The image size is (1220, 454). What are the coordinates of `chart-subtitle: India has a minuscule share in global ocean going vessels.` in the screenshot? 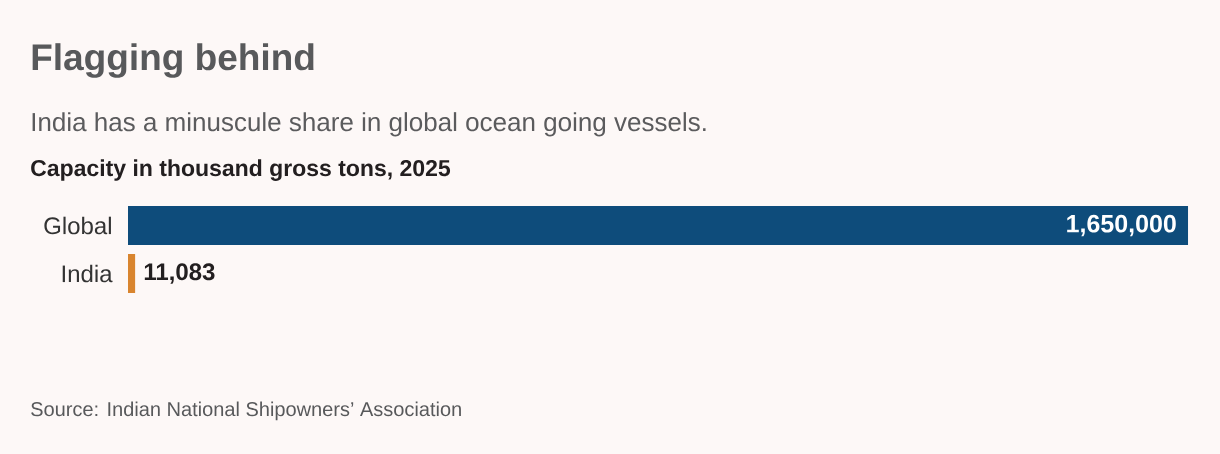 It's located at (369, 124).